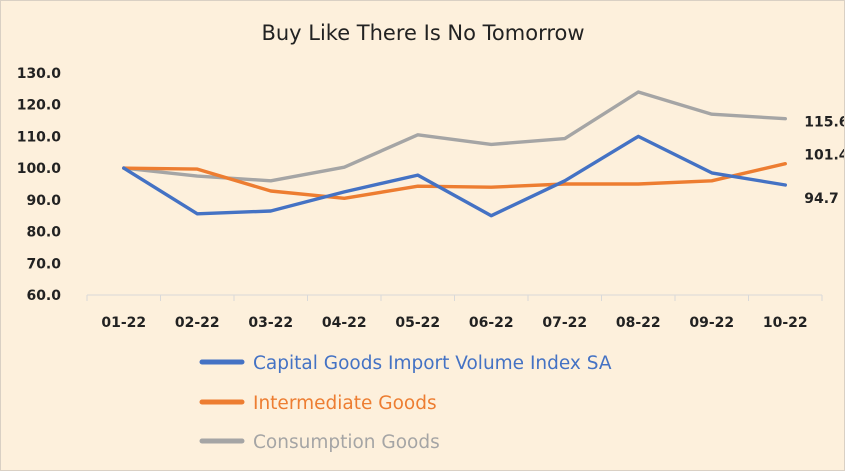  I want to click on x-tick-label: 02-22, so click(197, 323).